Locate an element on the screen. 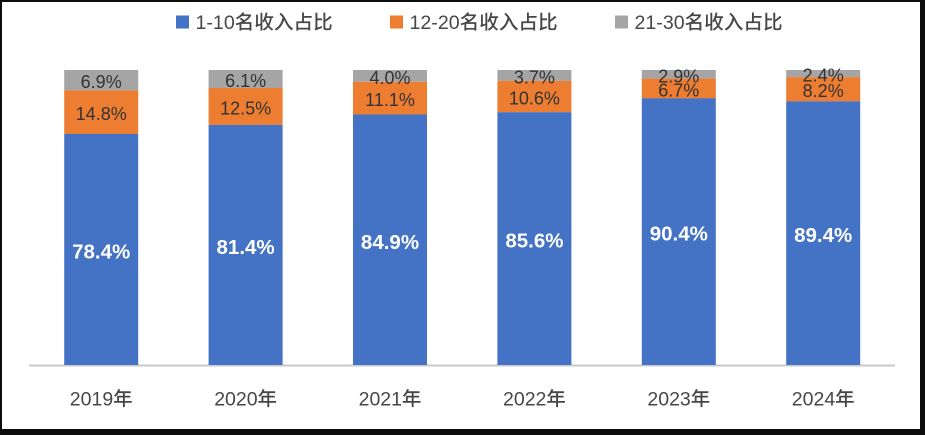 This screenshot has width=925, height=435. svg-text: 21-30 is located at coordinates (660, 23).